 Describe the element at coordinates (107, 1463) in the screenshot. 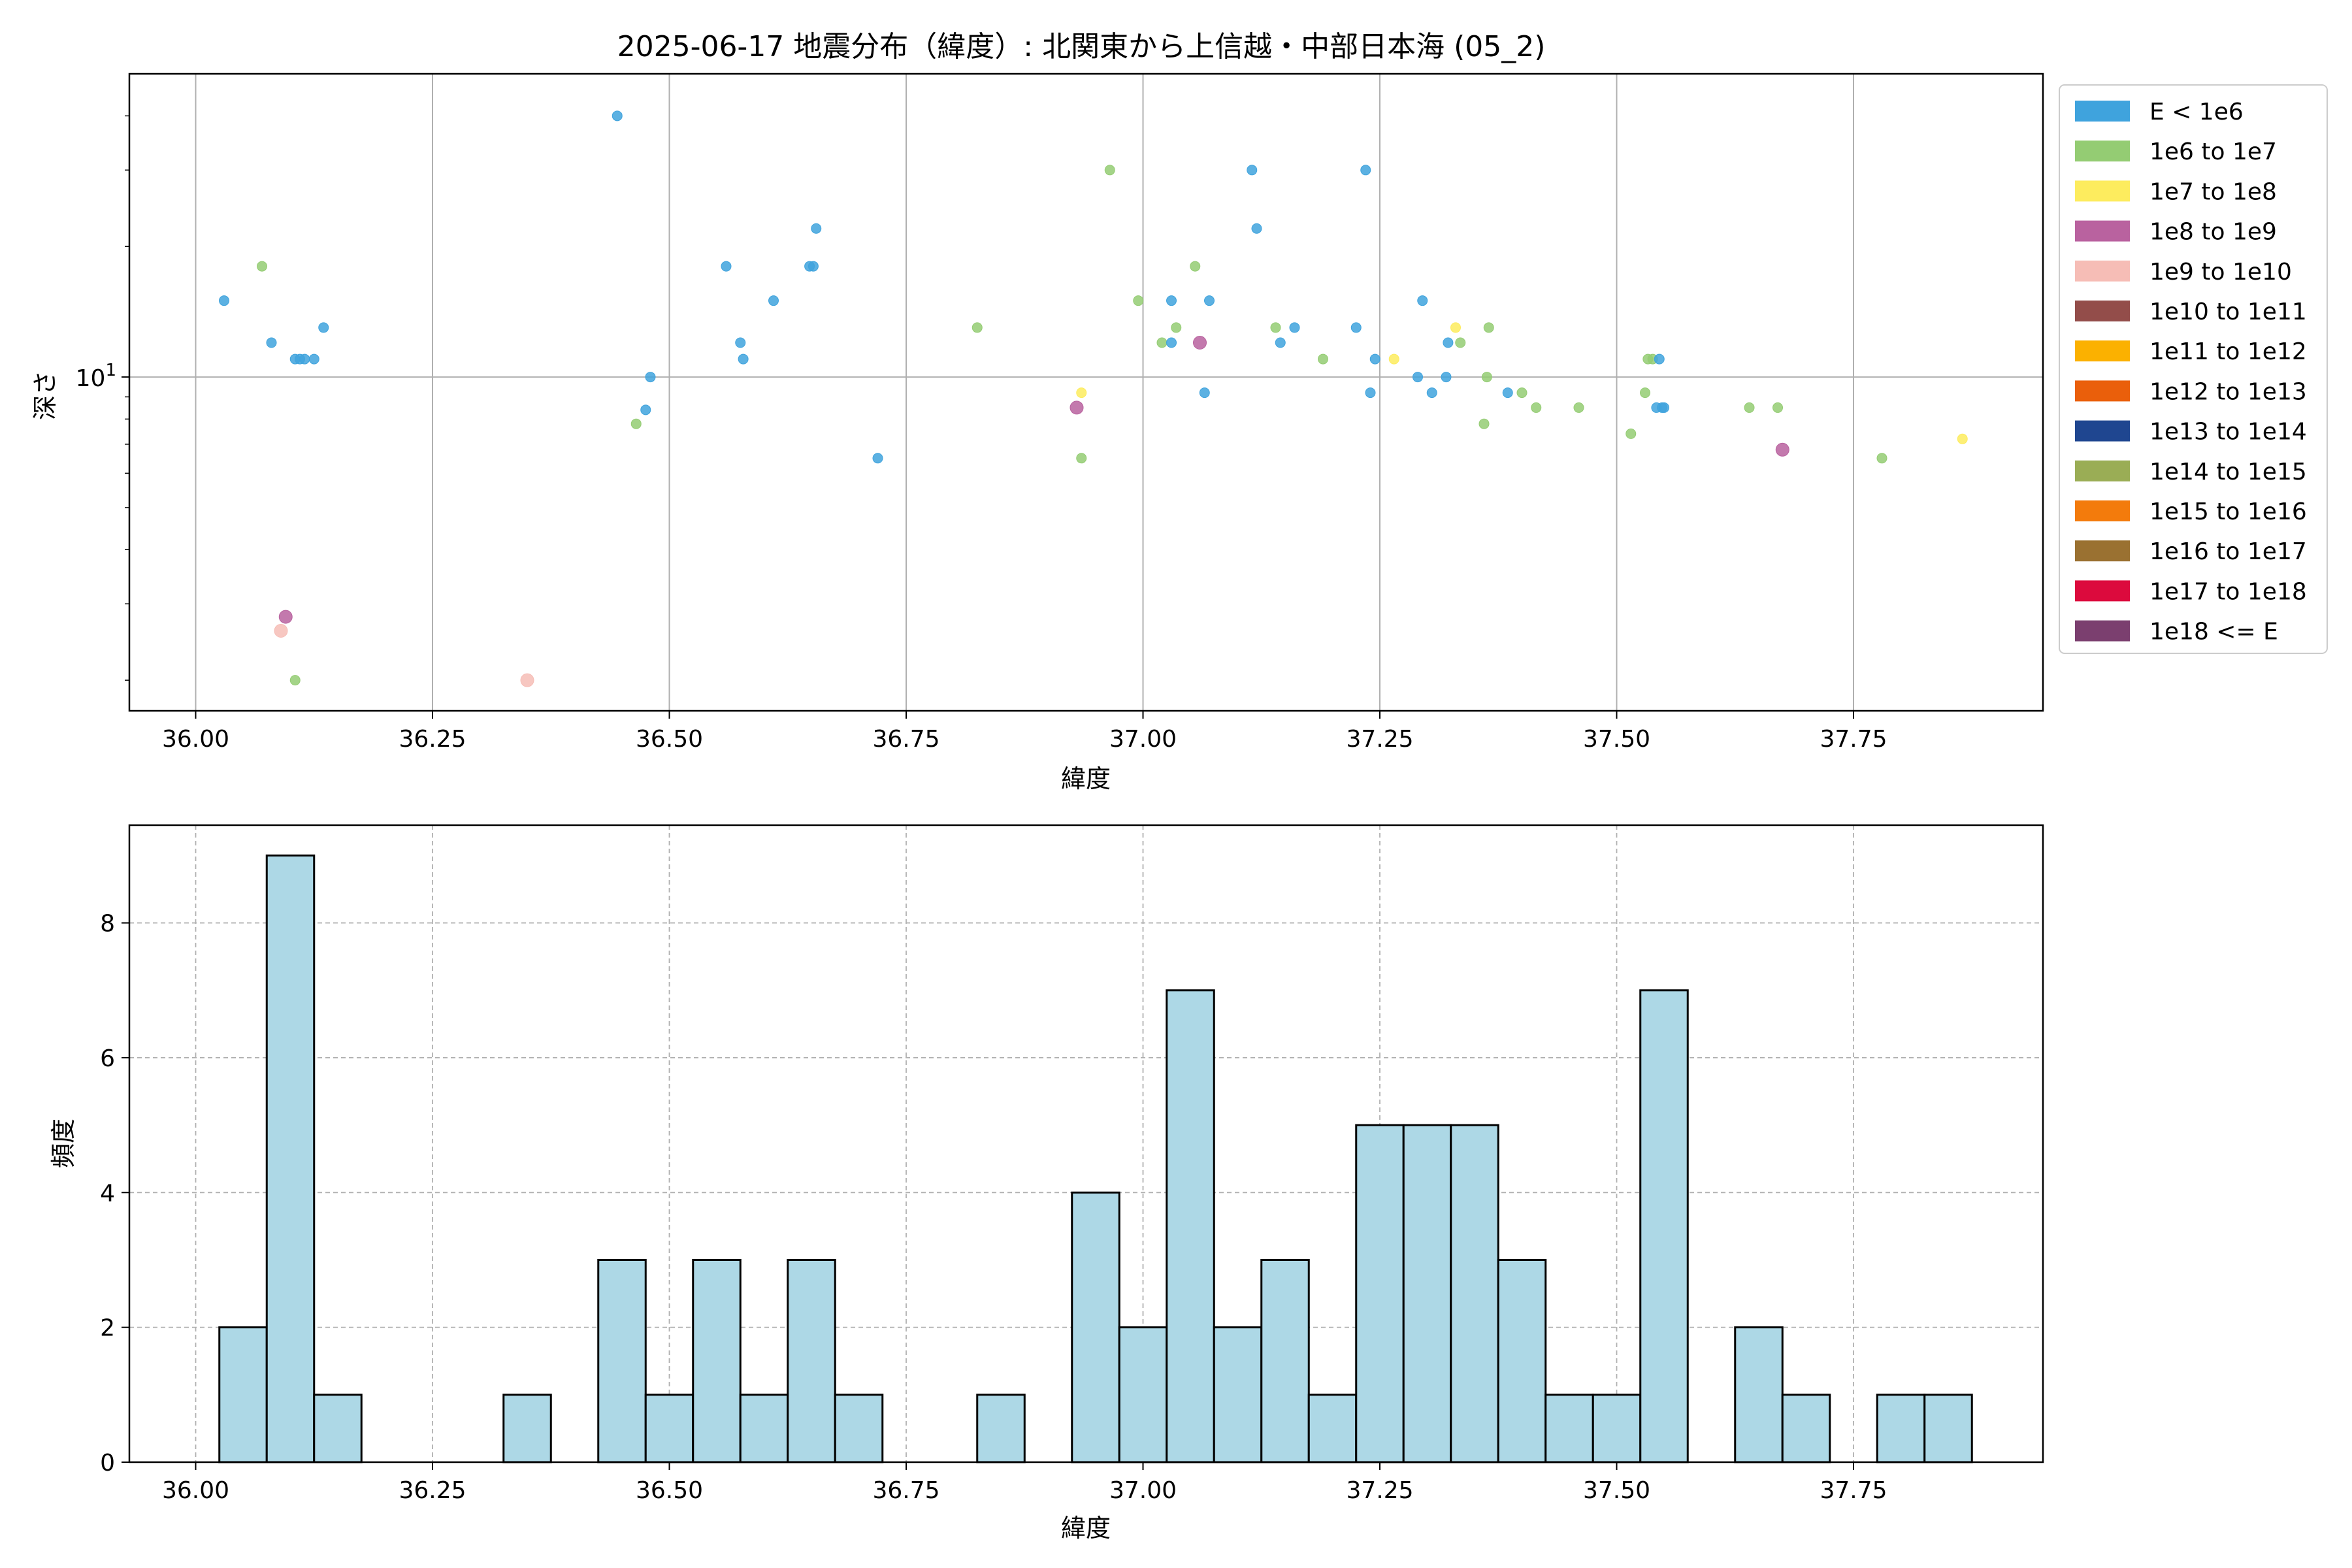

I see `histogram-y-tick-label-0: 0` at that location.